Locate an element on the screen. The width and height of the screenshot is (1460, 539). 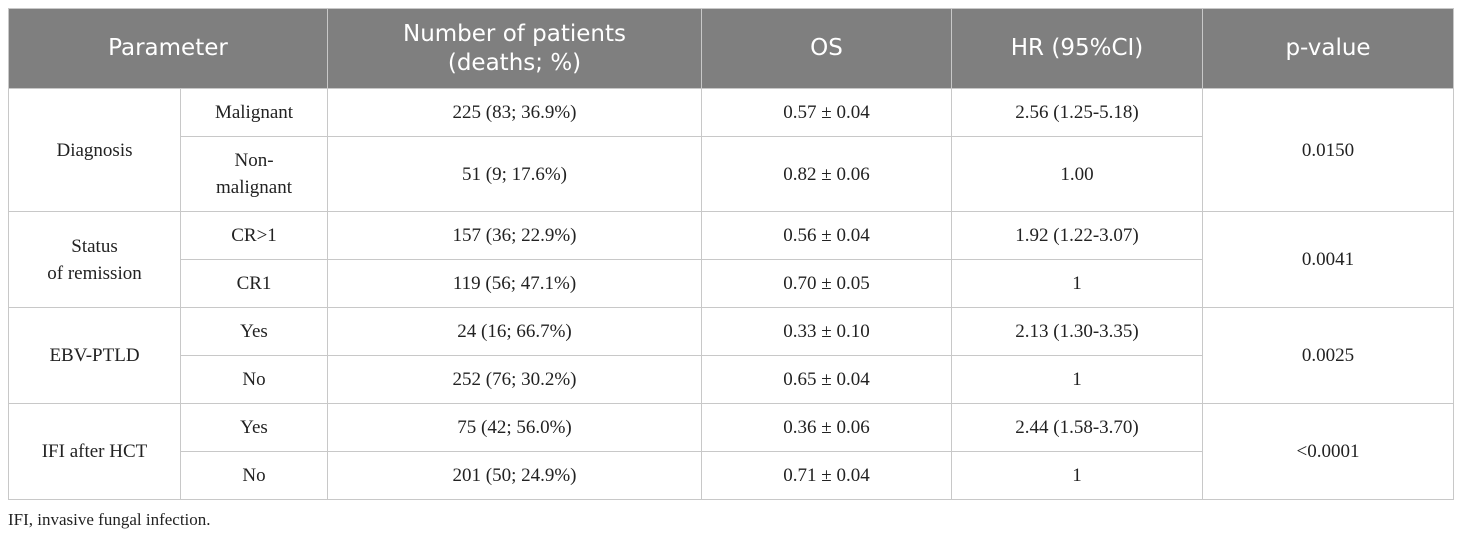
table-row: No 201 (50; 24.9%) 0.71 ± 0.04 1 is located at coordinates (731, 475).